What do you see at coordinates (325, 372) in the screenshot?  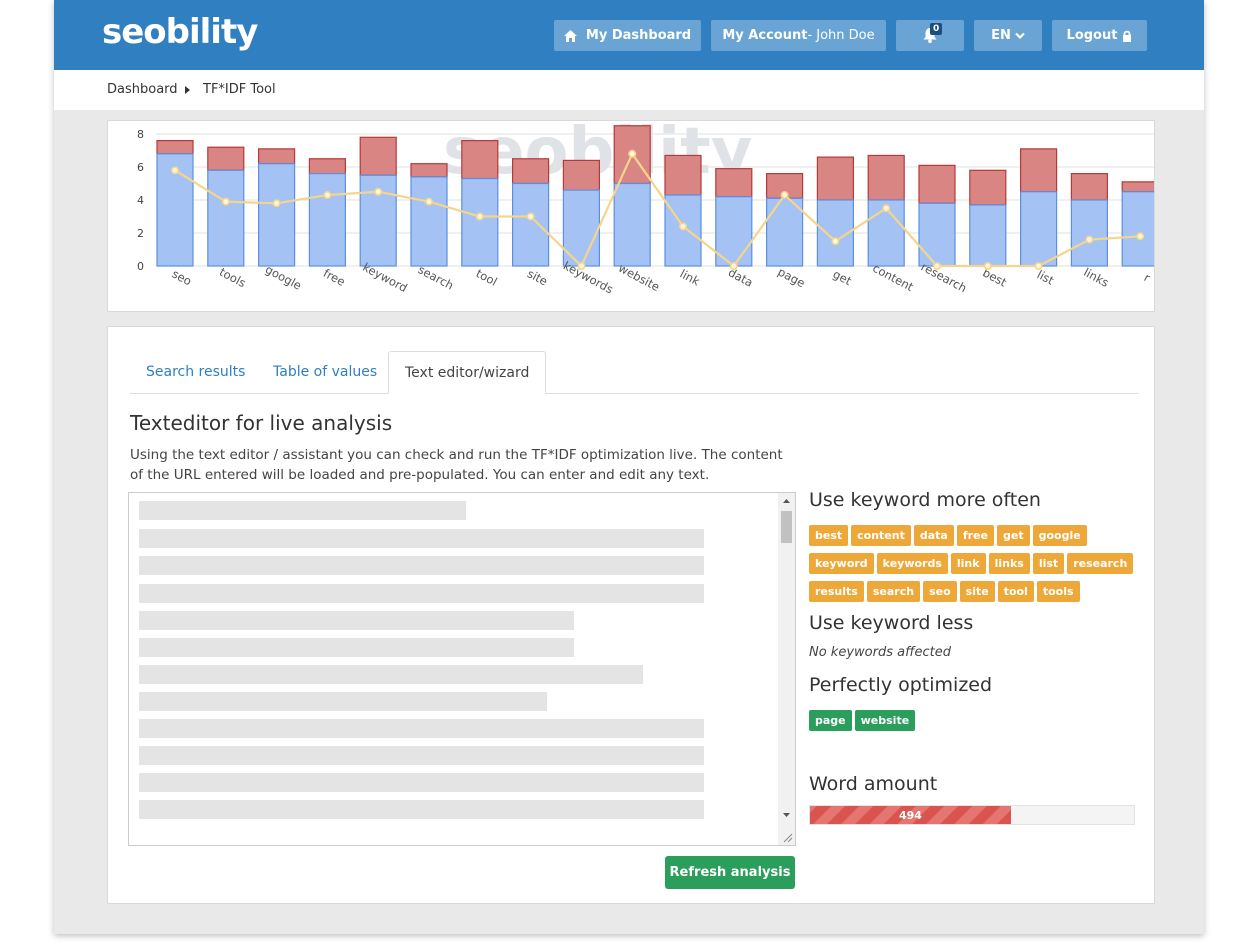 I see `tab-table-of-values: Table of values` at bounding box center [325, 372].